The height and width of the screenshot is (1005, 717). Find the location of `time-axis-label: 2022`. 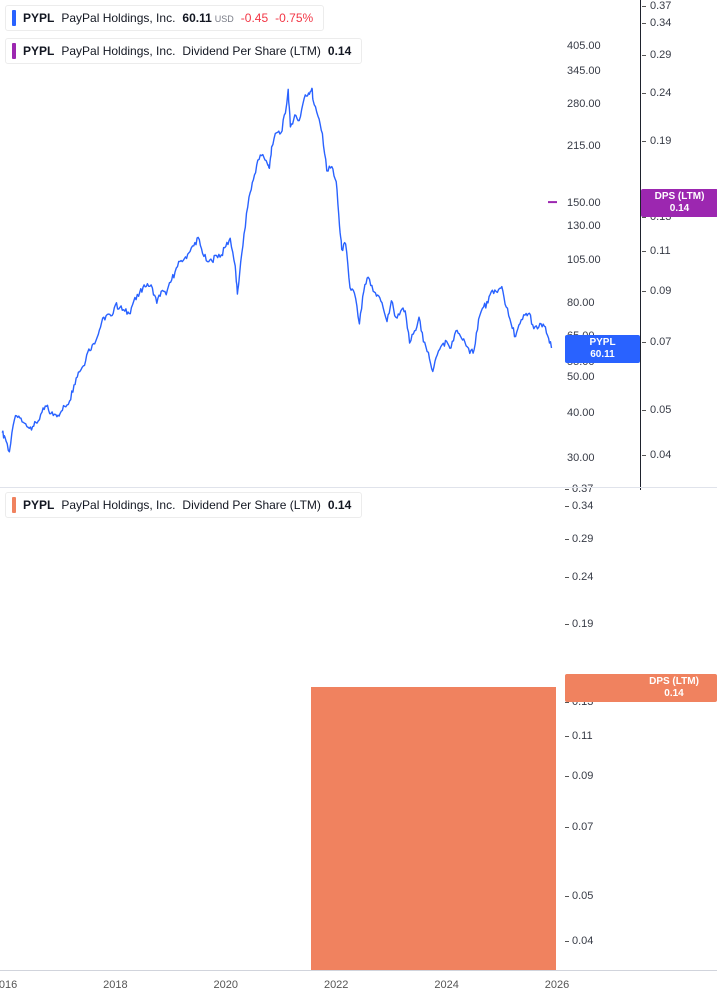

time-axis-label: 2022 is located at coordinates (336, 985).